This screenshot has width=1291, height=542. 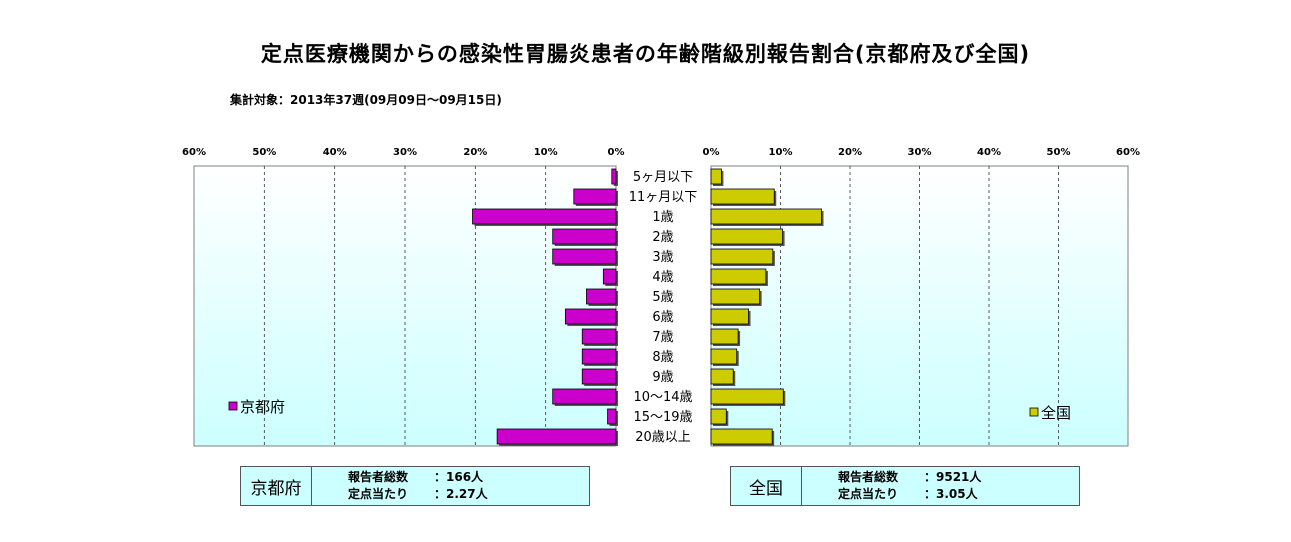 What do you see at coordinates (645, 54) in the screenshot?
I see `chart-title: 定点医療機関からの感染性胃腸炎患者の年齢階級別報告割合(京都府及び全国)` at bounding box center [645, 54].